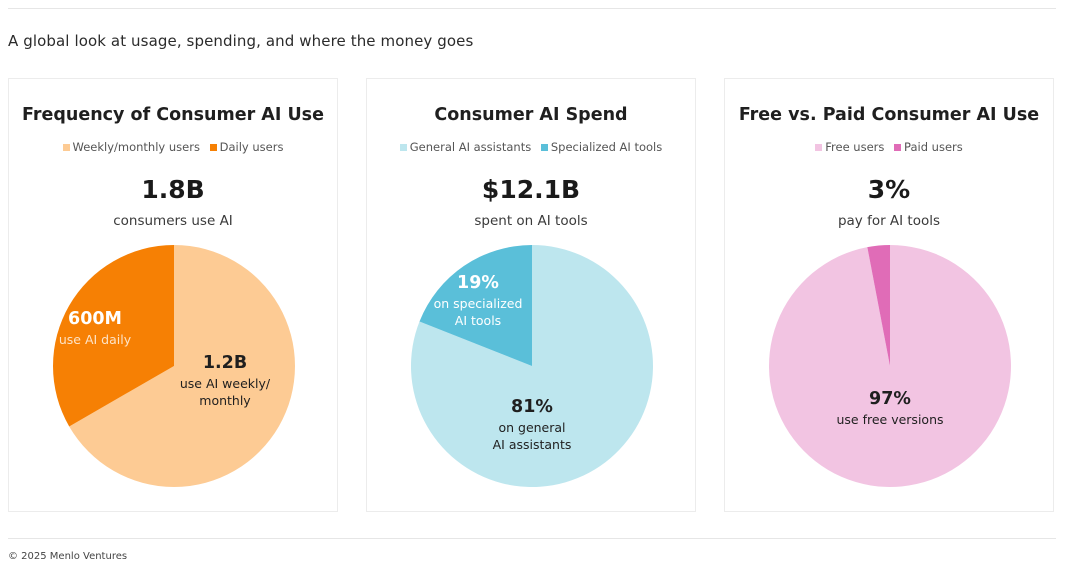 The width and height of the screenshot is (1080, 570). I want to click on legend-item-general: General AI assistants, so click(465, 147).